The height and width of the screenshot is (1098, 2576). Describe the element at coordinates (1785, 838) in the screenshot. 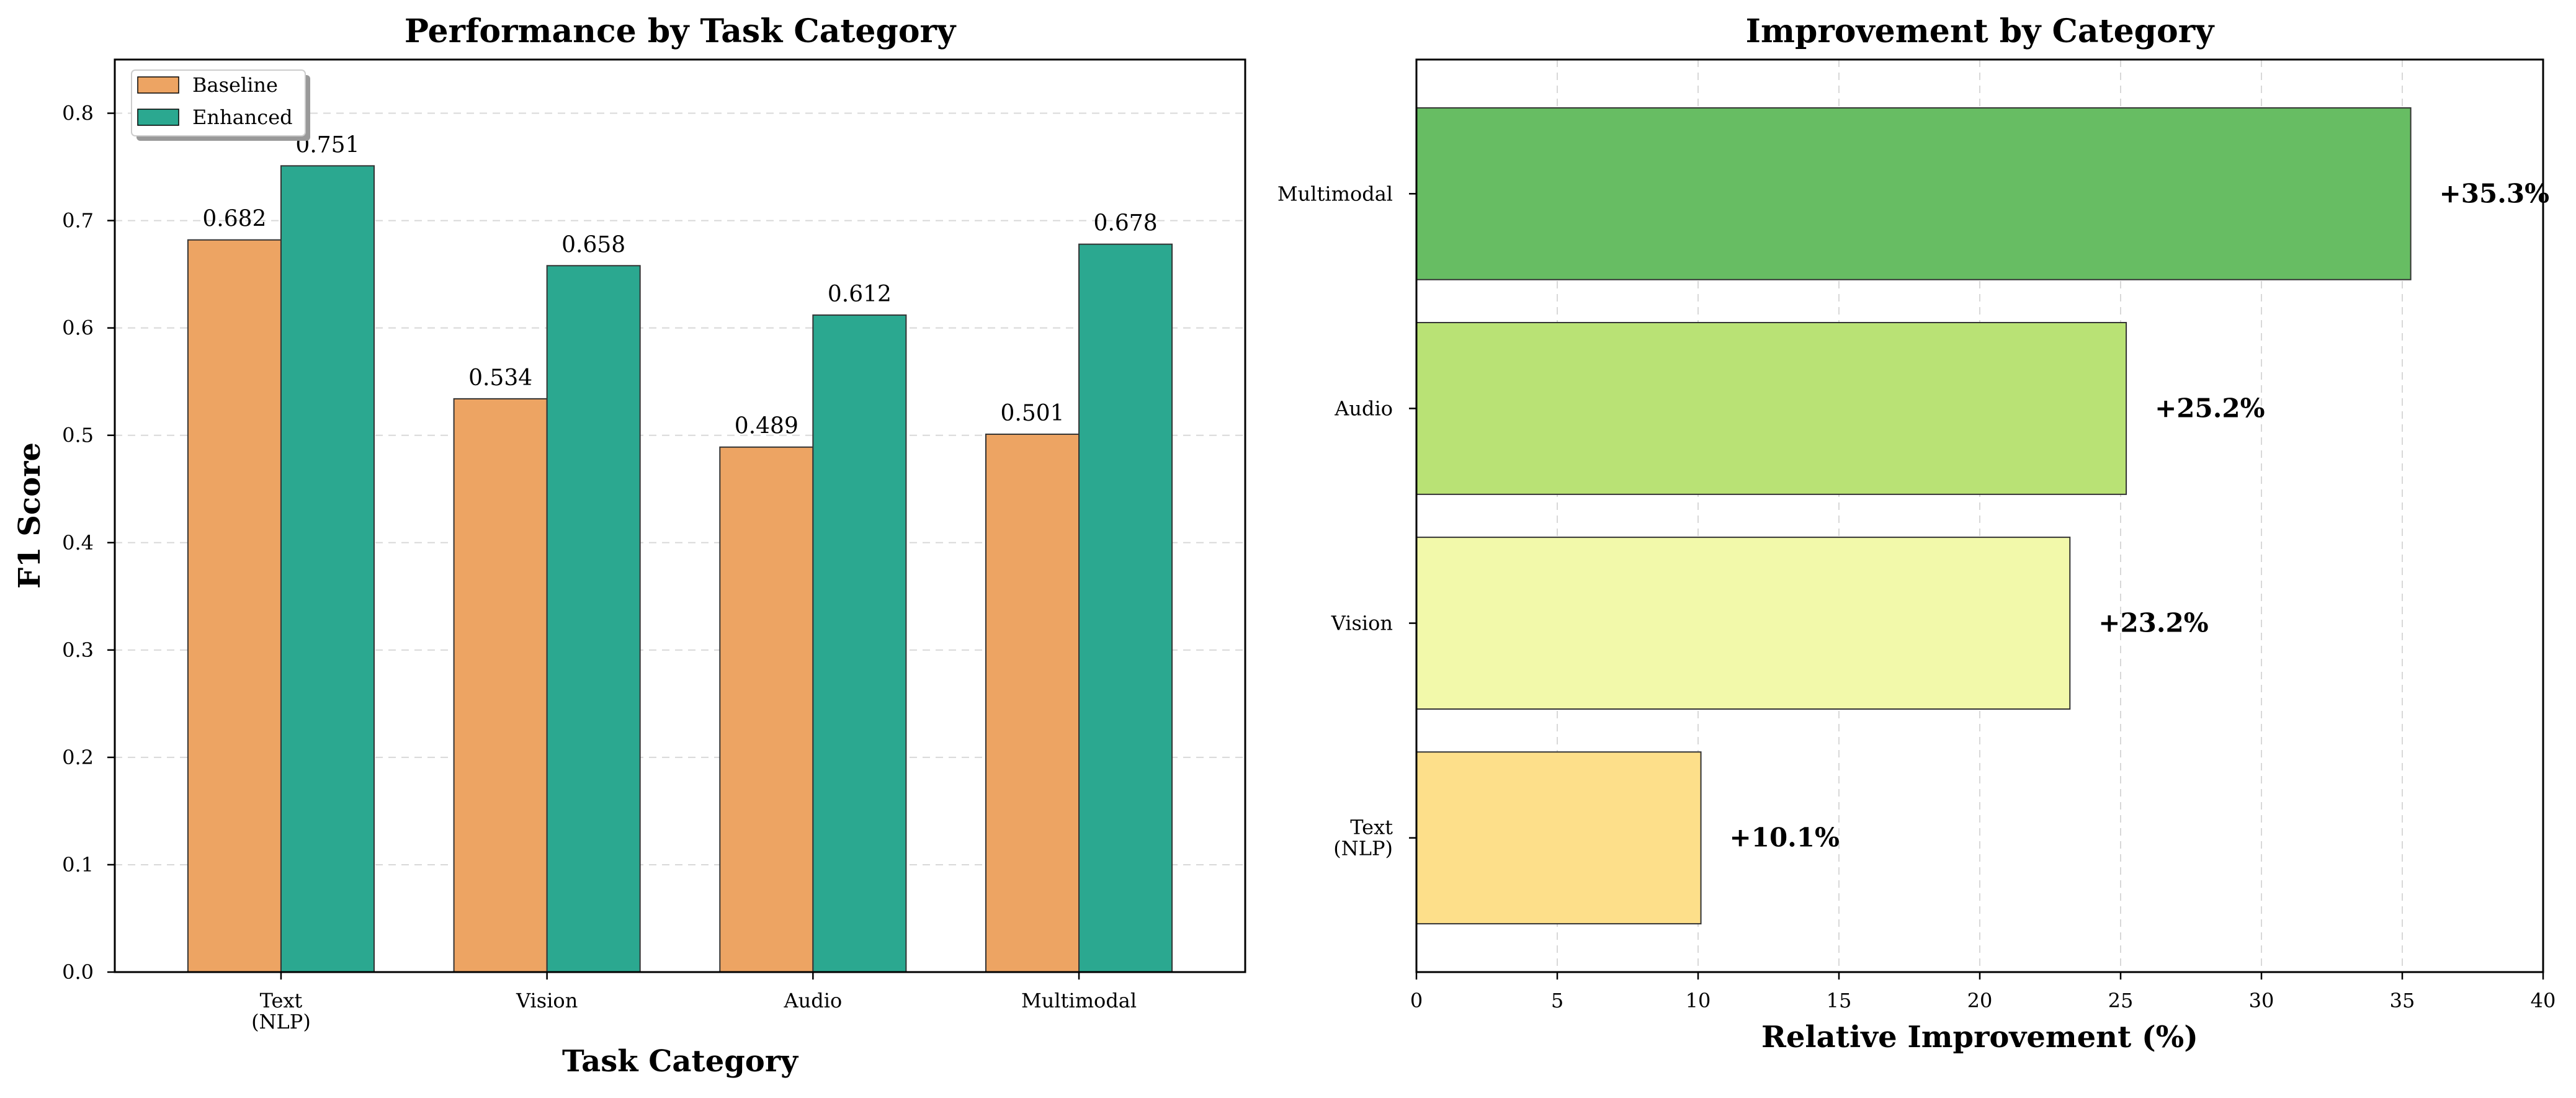

I see `improvement-value-label: +10.1%` at that location.